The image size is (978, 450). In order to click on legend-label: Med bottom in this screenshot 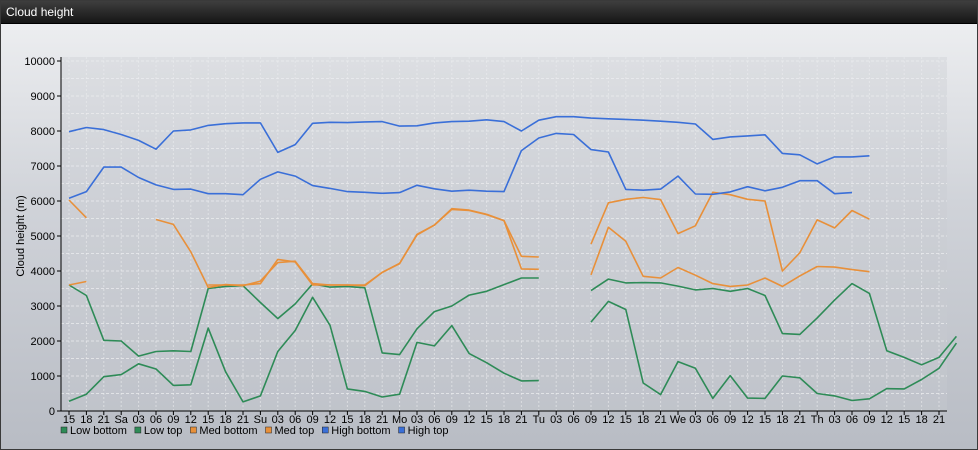, I will do `click(228, 431)`.